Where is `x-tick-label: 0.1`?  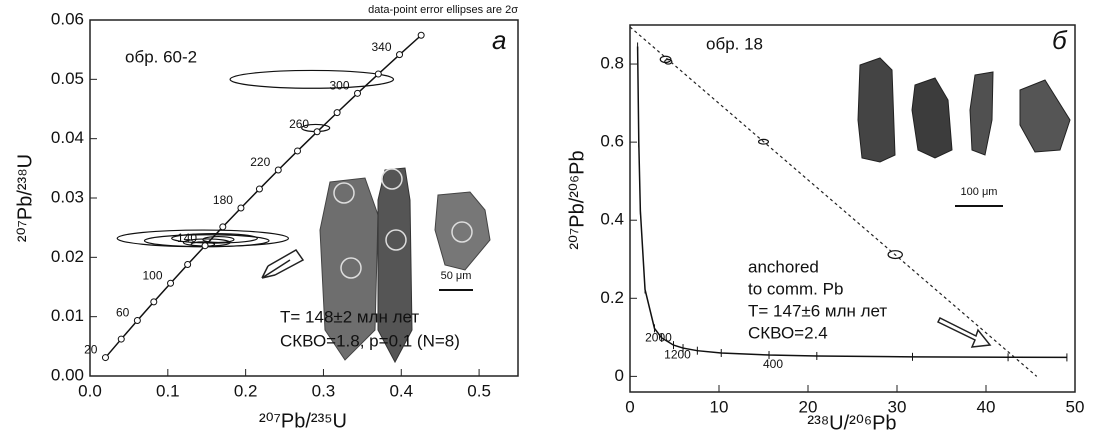 x-tick-label: 0.1 is located at coordinates (168, 390).